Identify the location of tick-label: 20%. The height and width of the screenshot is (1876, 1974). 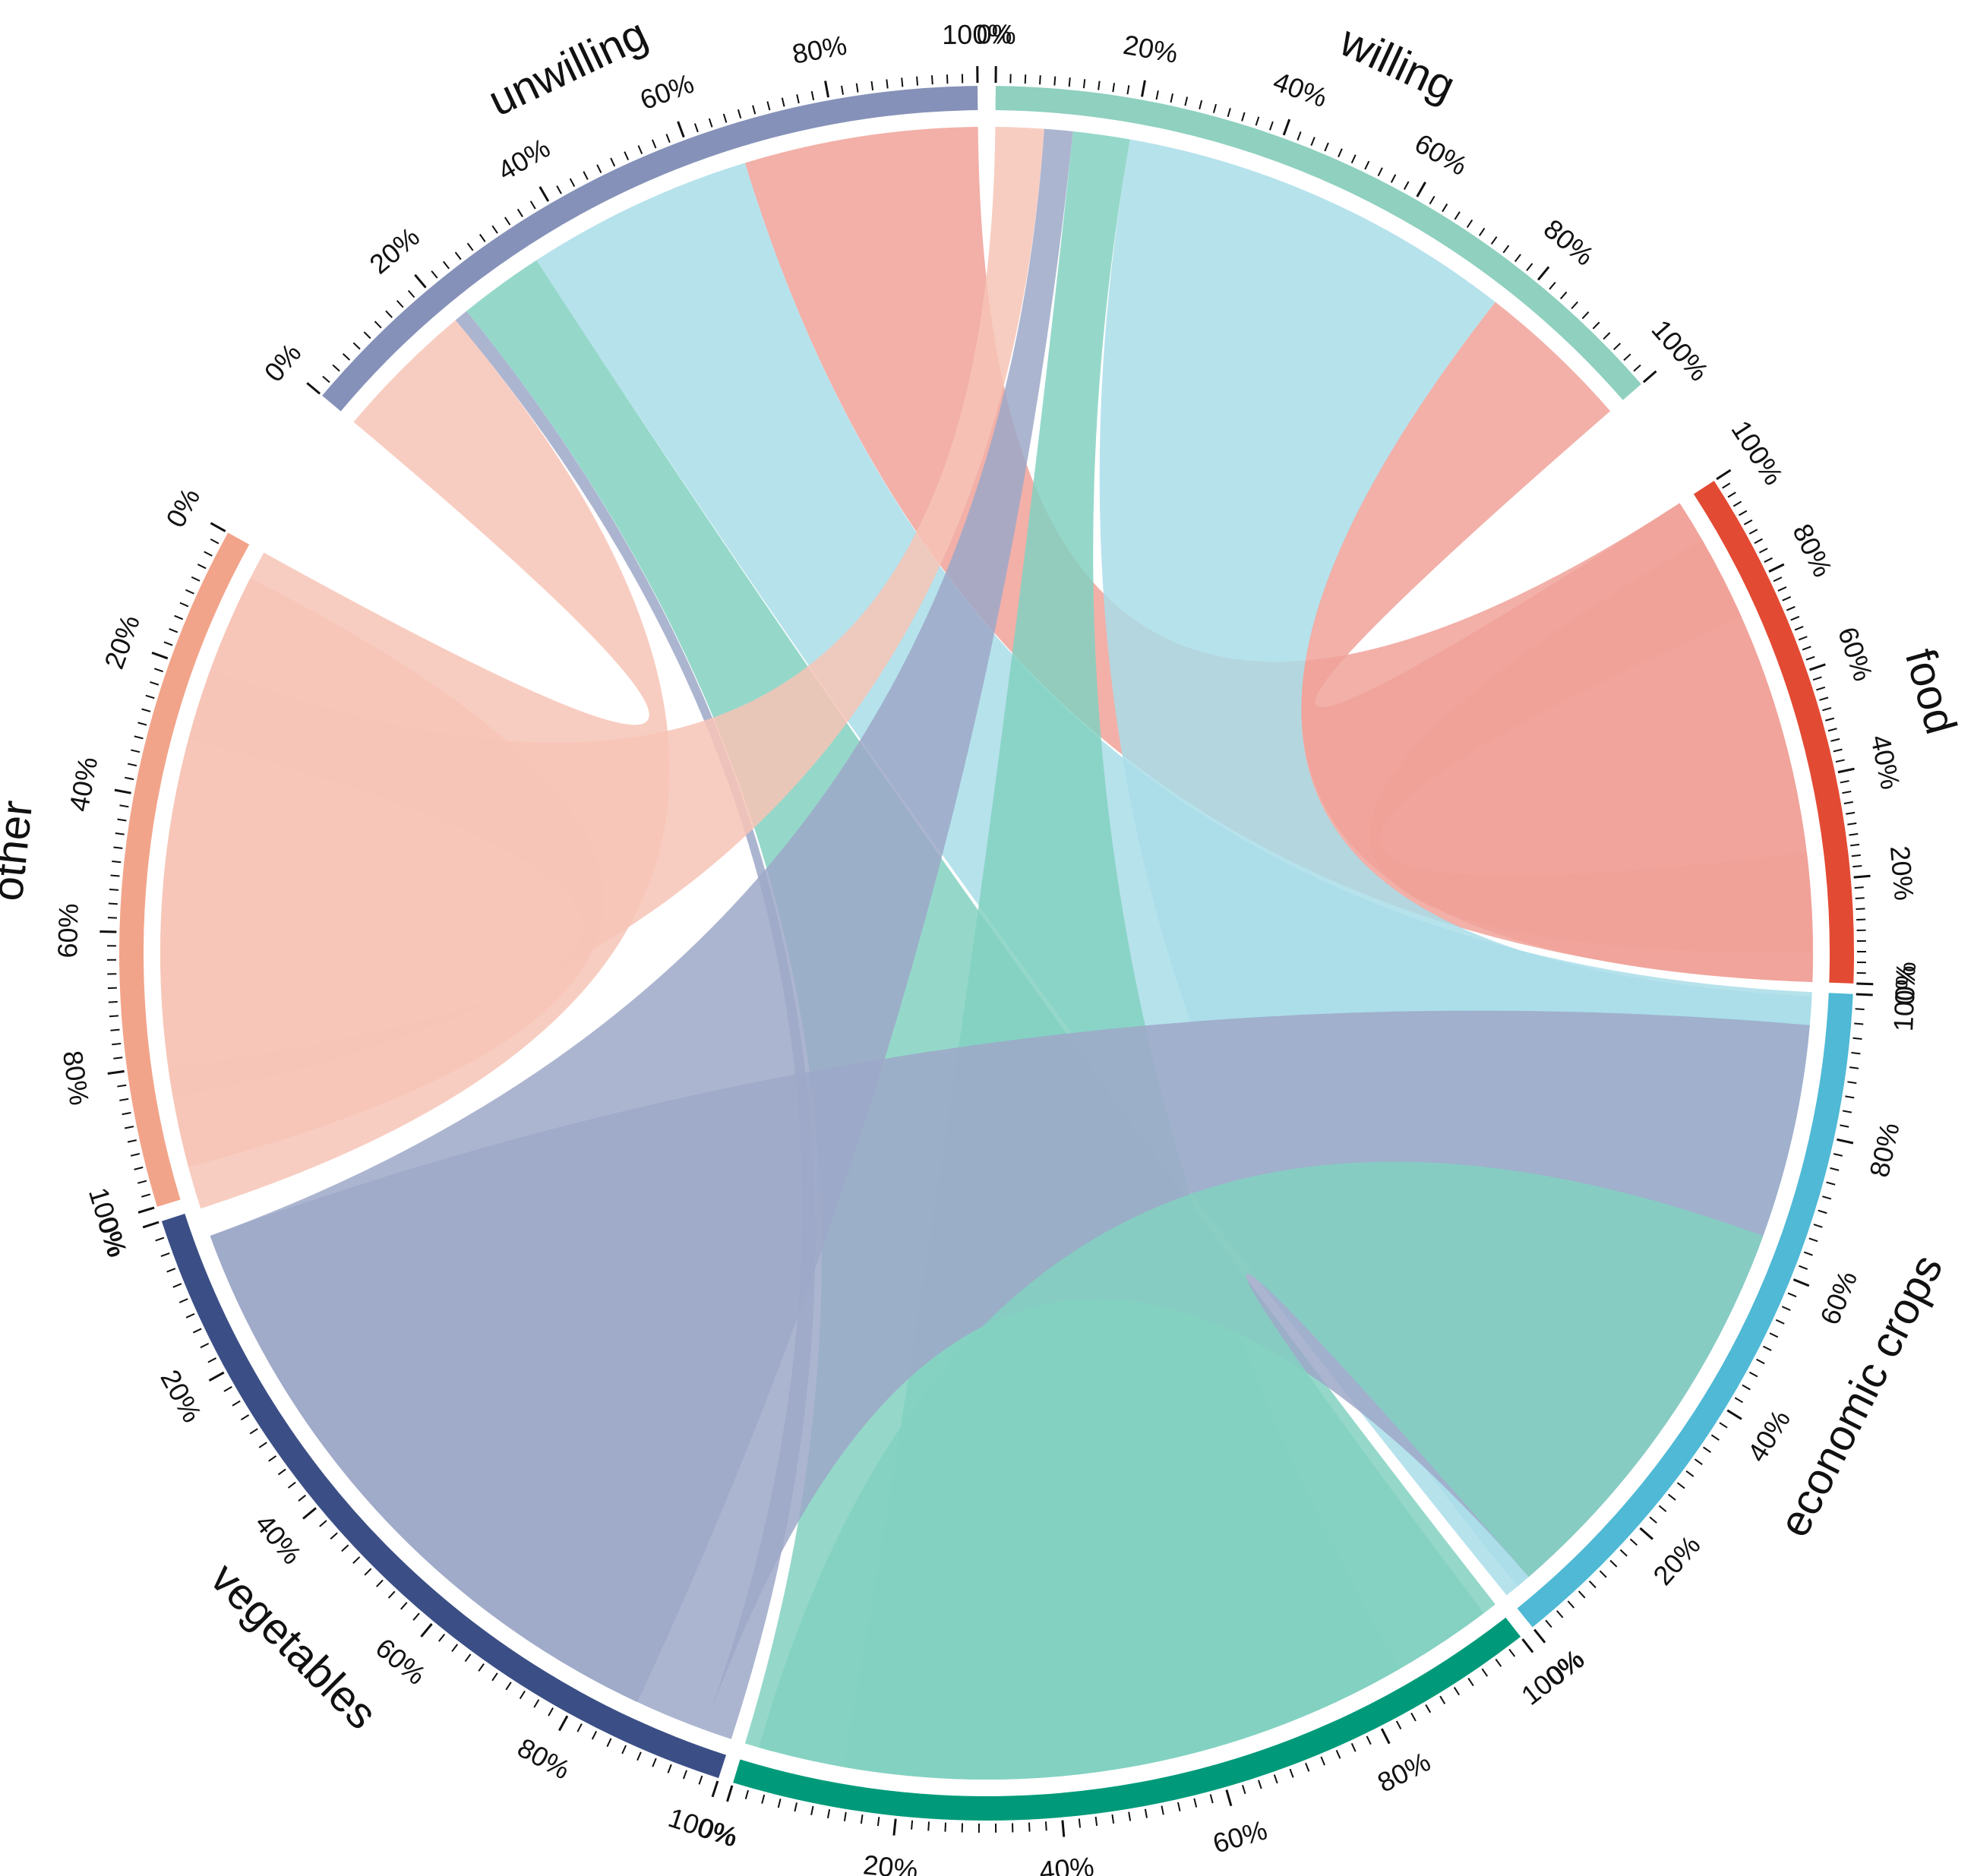
(181, 1395).